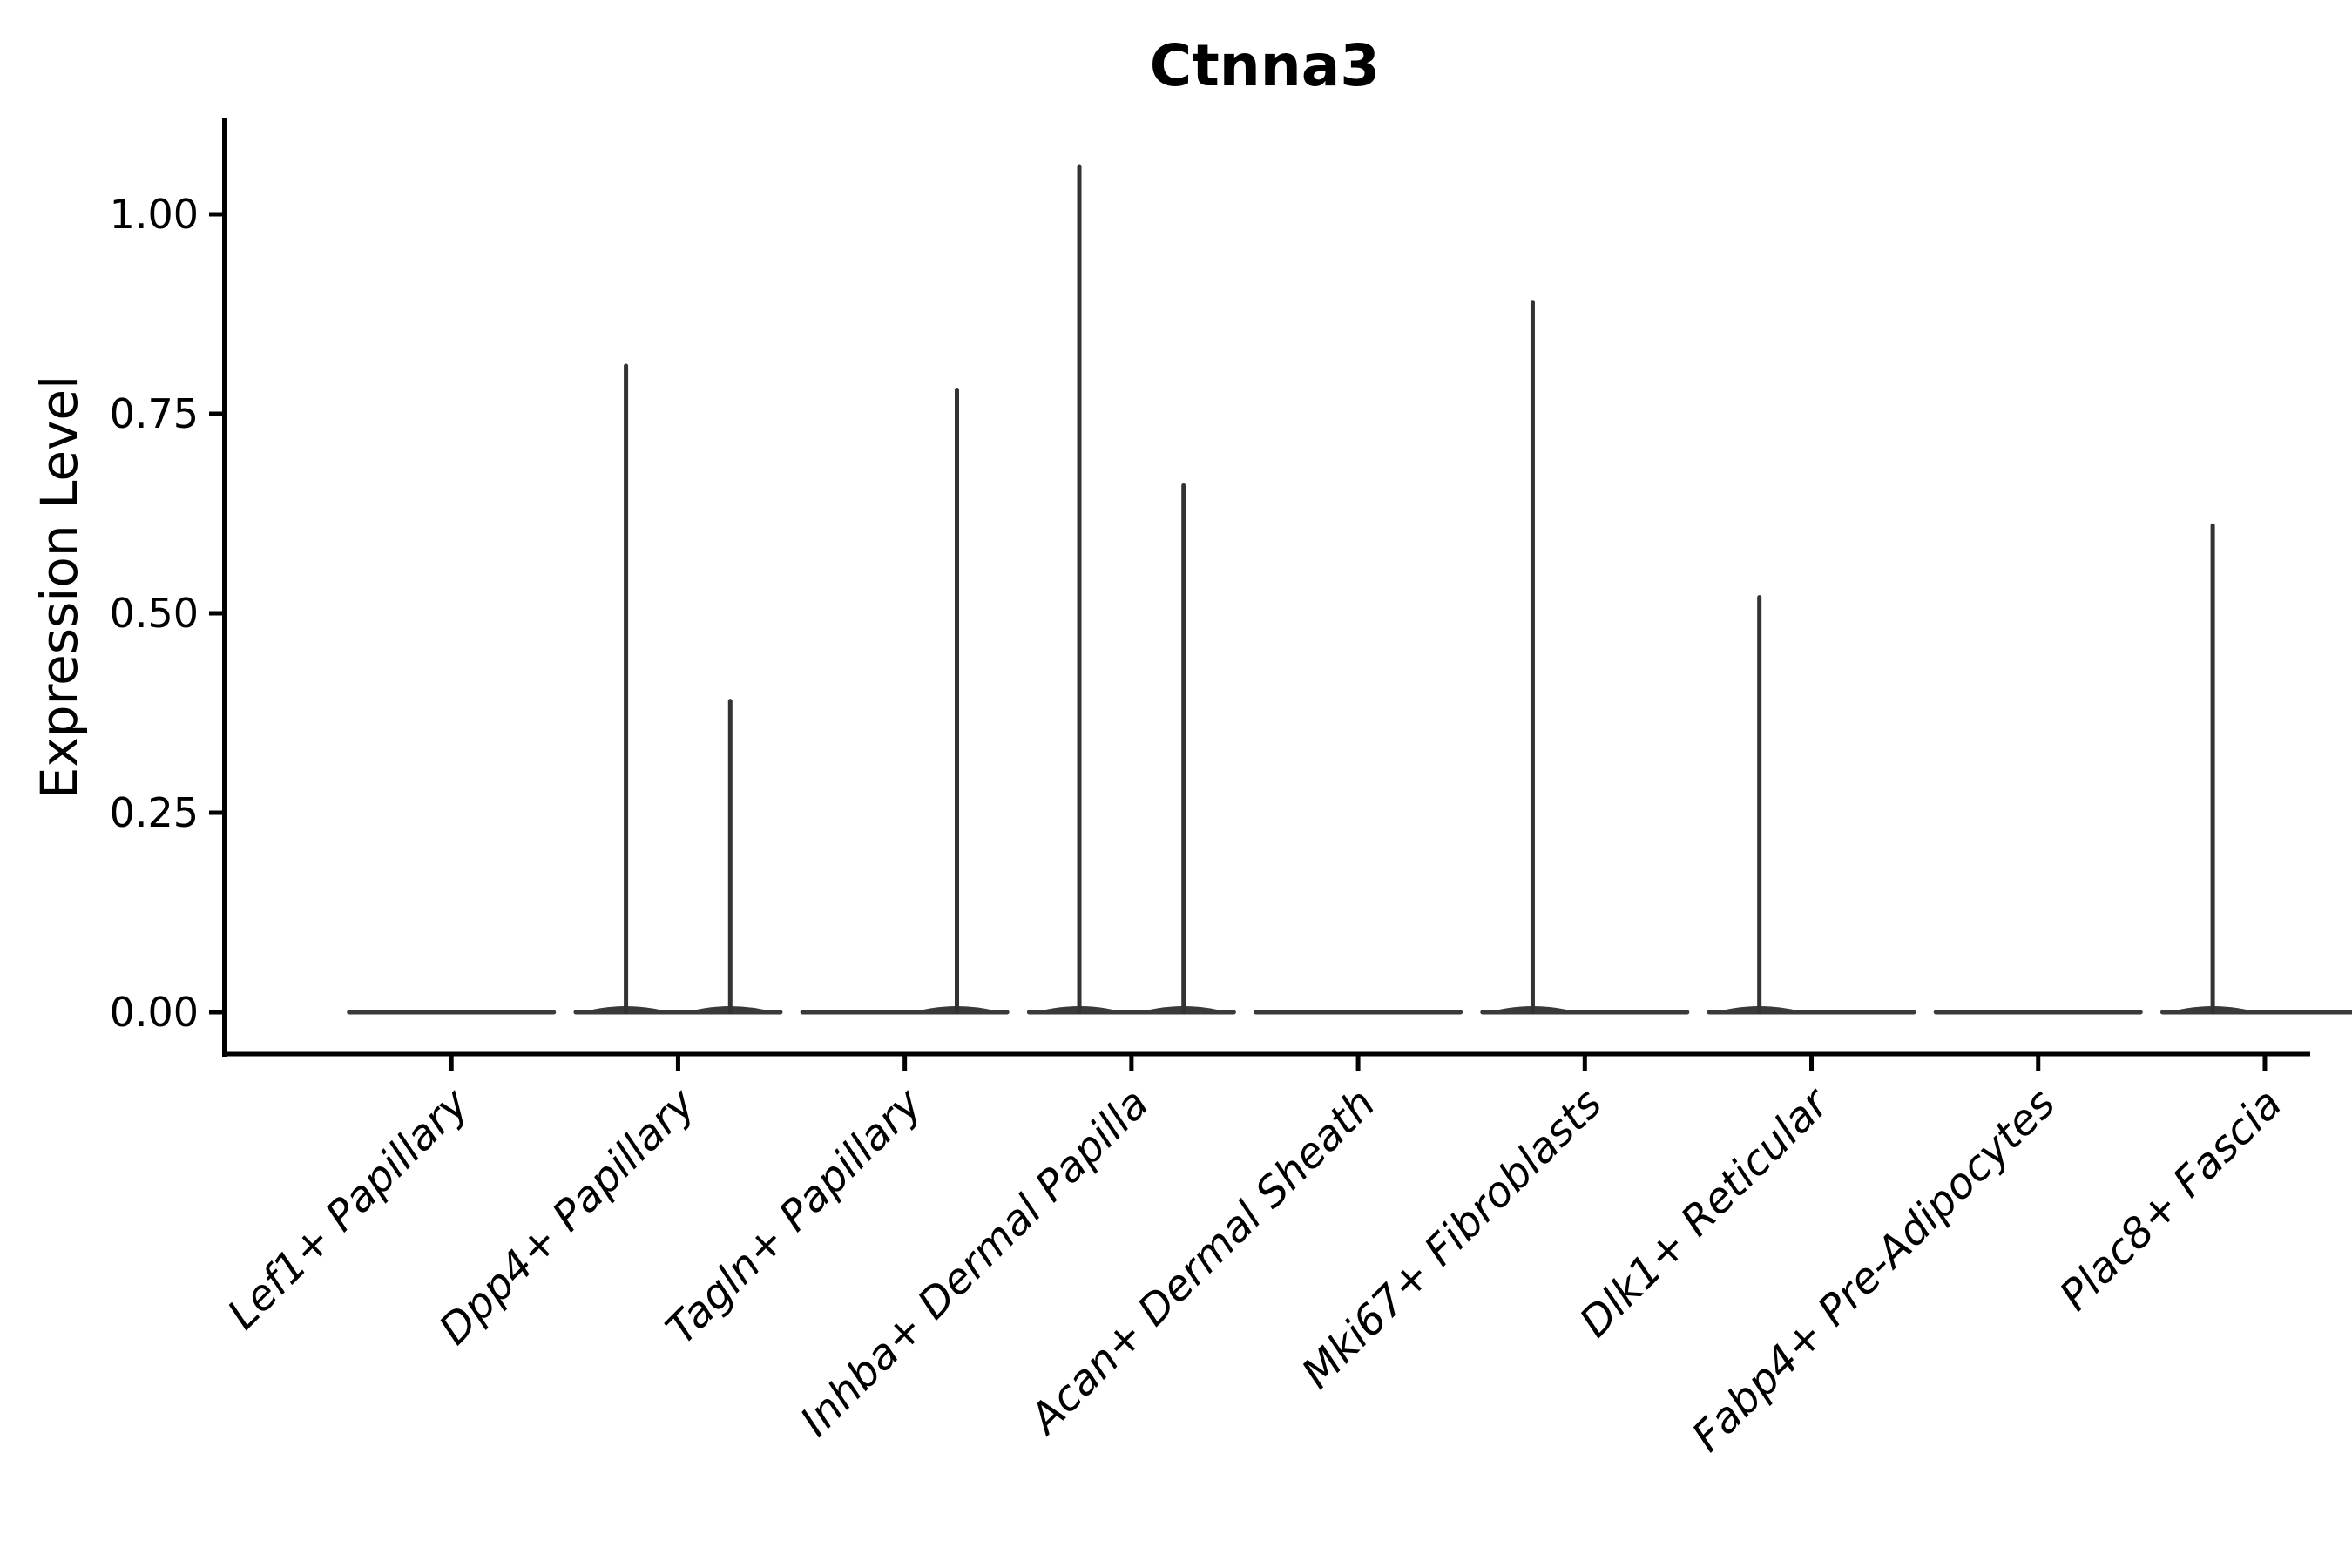 The width and height of the screenshot is (2352, 1568). What do you see at coordinates (1706, 1213) in the screenshot?
I see `x-tick-label: Dlk1+ Reticular` at bounding box center [1706, 1213].